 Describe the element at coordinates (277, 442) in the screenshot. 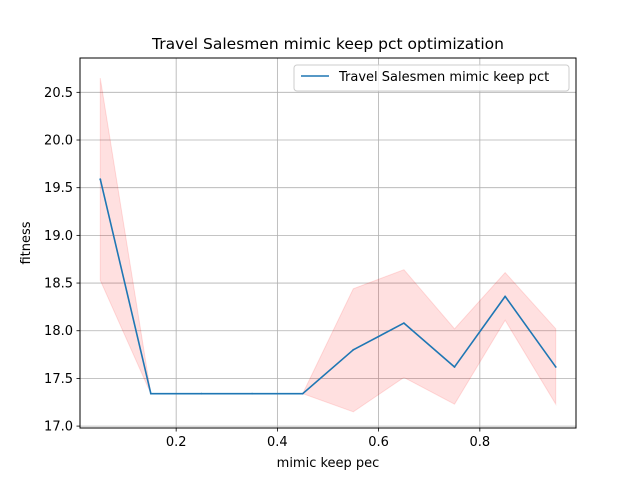

I see `x-tick-label: 0.4` at that location.